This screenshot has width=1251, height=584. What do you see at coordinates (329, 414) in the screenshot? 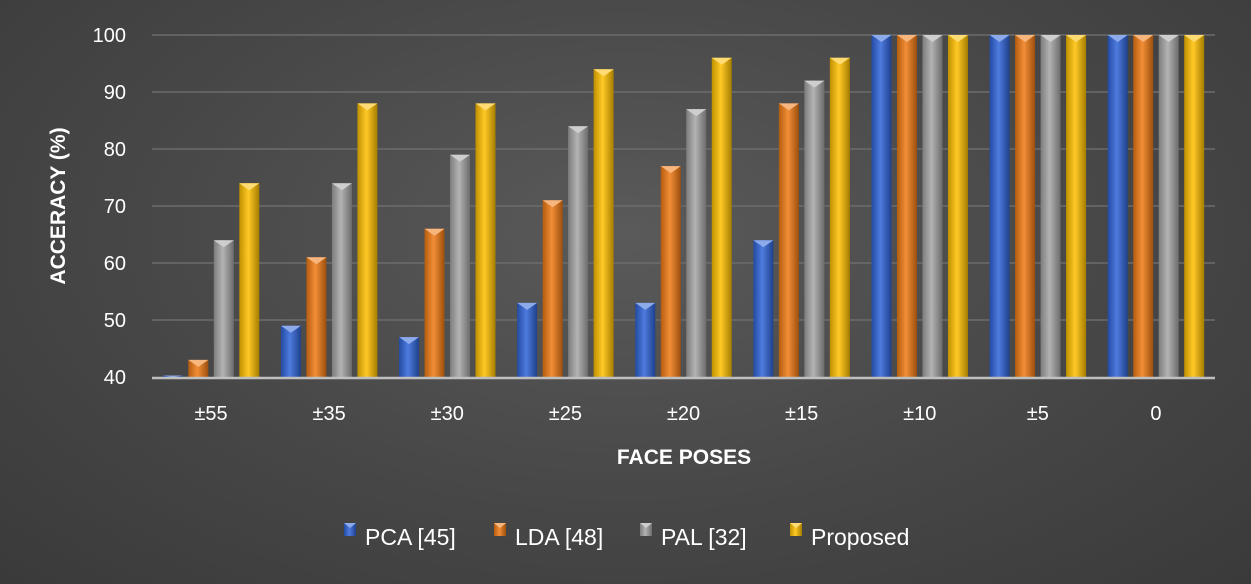
I see `x-tick-label: ±35` at bounding box center [329, 414].